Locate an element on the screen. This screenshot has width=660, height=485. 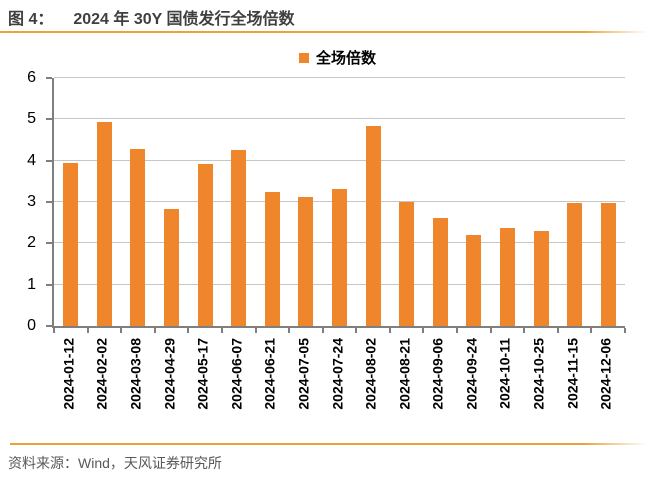
y-axis-tick-label: 5 is located at coordinates (31, 119).